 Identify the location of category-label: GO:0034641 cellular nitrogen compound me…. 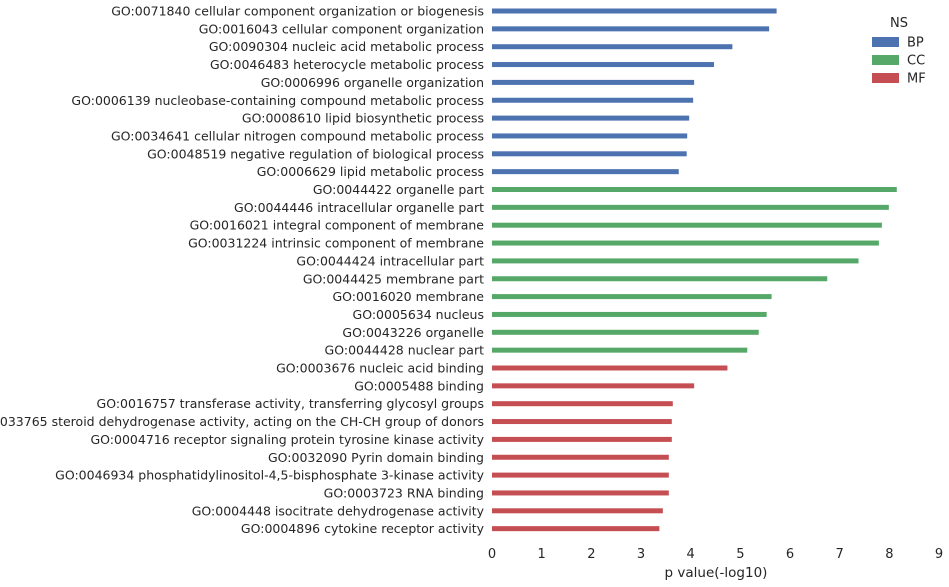
(297, 135).